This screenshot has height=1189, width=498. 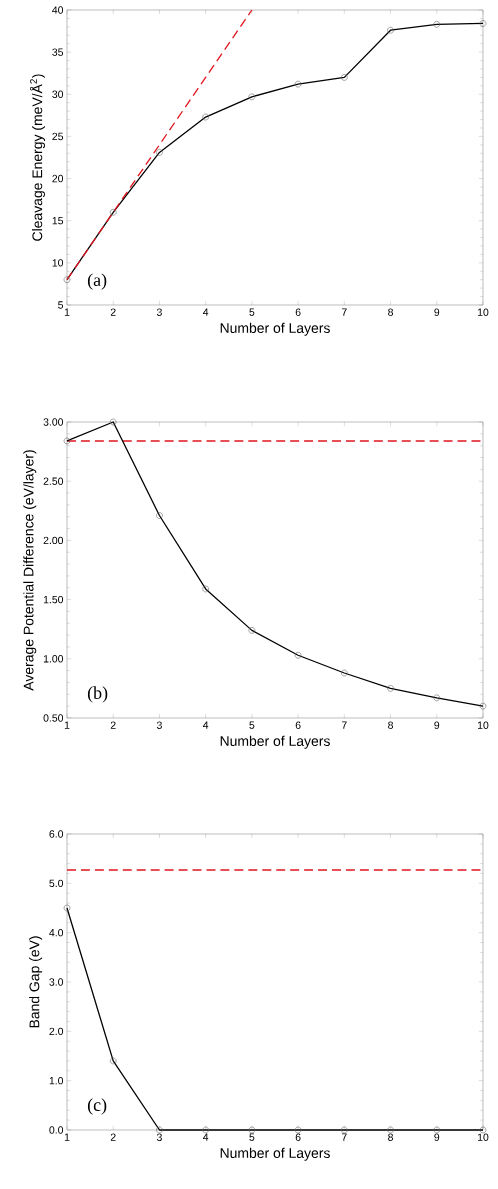 What do you see at coordinates (56, 1080) in the screenshot?
I see `y-tick-label: 1.0` at bounding box center [56, 1080].